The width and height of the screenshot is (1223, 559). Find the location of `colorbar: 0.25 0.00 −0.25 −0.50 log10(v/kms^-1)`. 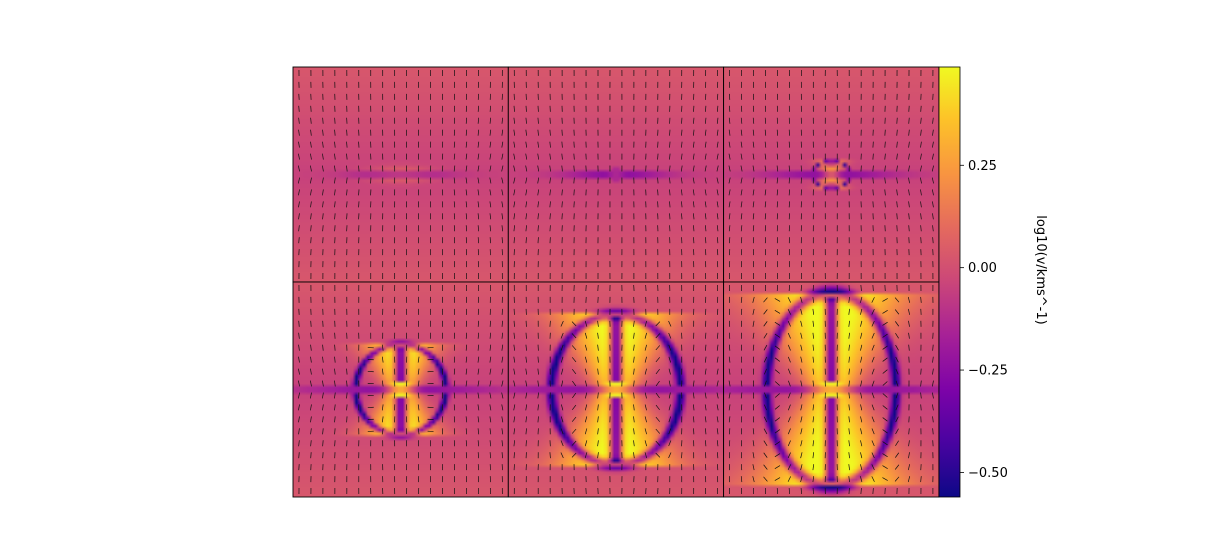

colorbar: 0.25 0.00 −0.25 −0.50 log10(v/kms^-1) is located at coordinates (993, 282).